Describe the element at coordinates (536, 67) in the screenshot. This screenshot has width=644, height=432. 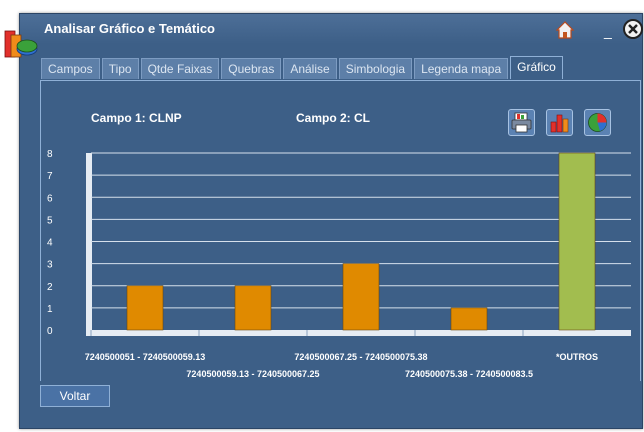
I see `tab-grafico: Gráfico` at that location.